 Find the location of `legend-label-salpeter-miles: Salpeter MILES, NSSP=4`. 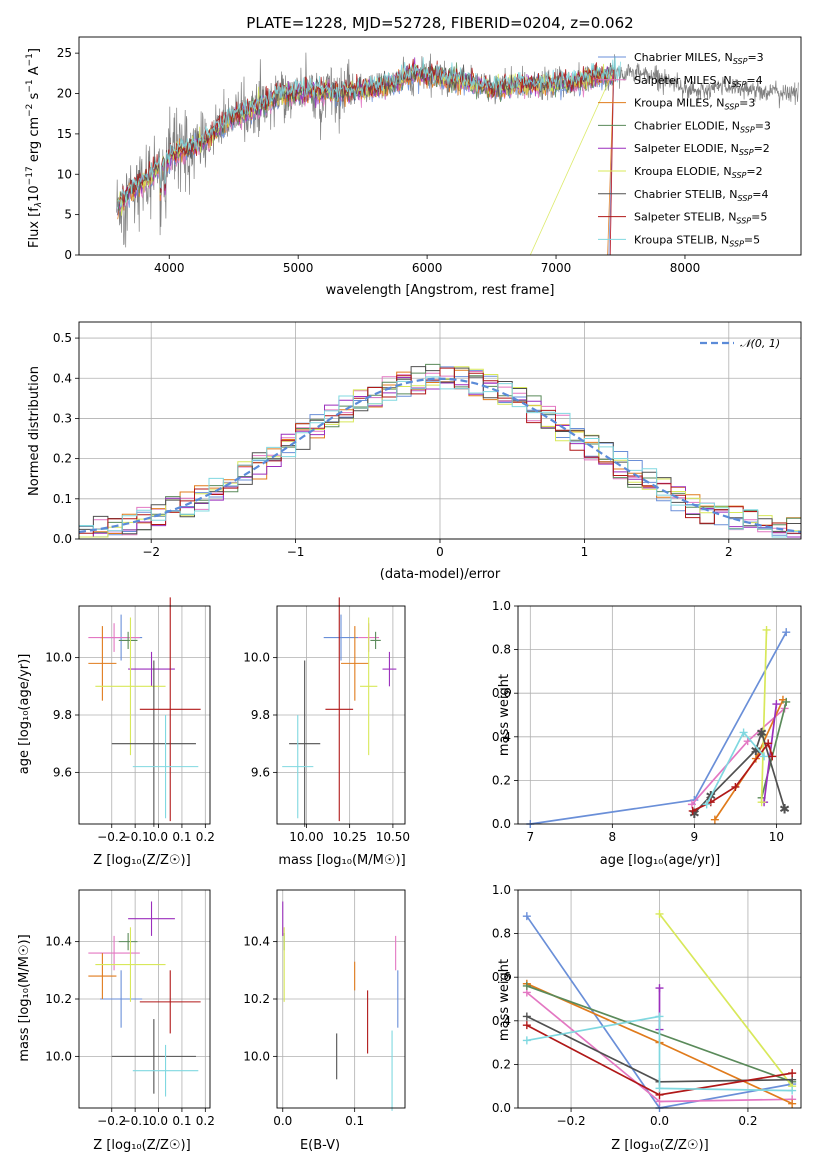

legend-label-salpeter-miles: Salpeter MILES, NSSP=4 is located at coordinates (698, 81).